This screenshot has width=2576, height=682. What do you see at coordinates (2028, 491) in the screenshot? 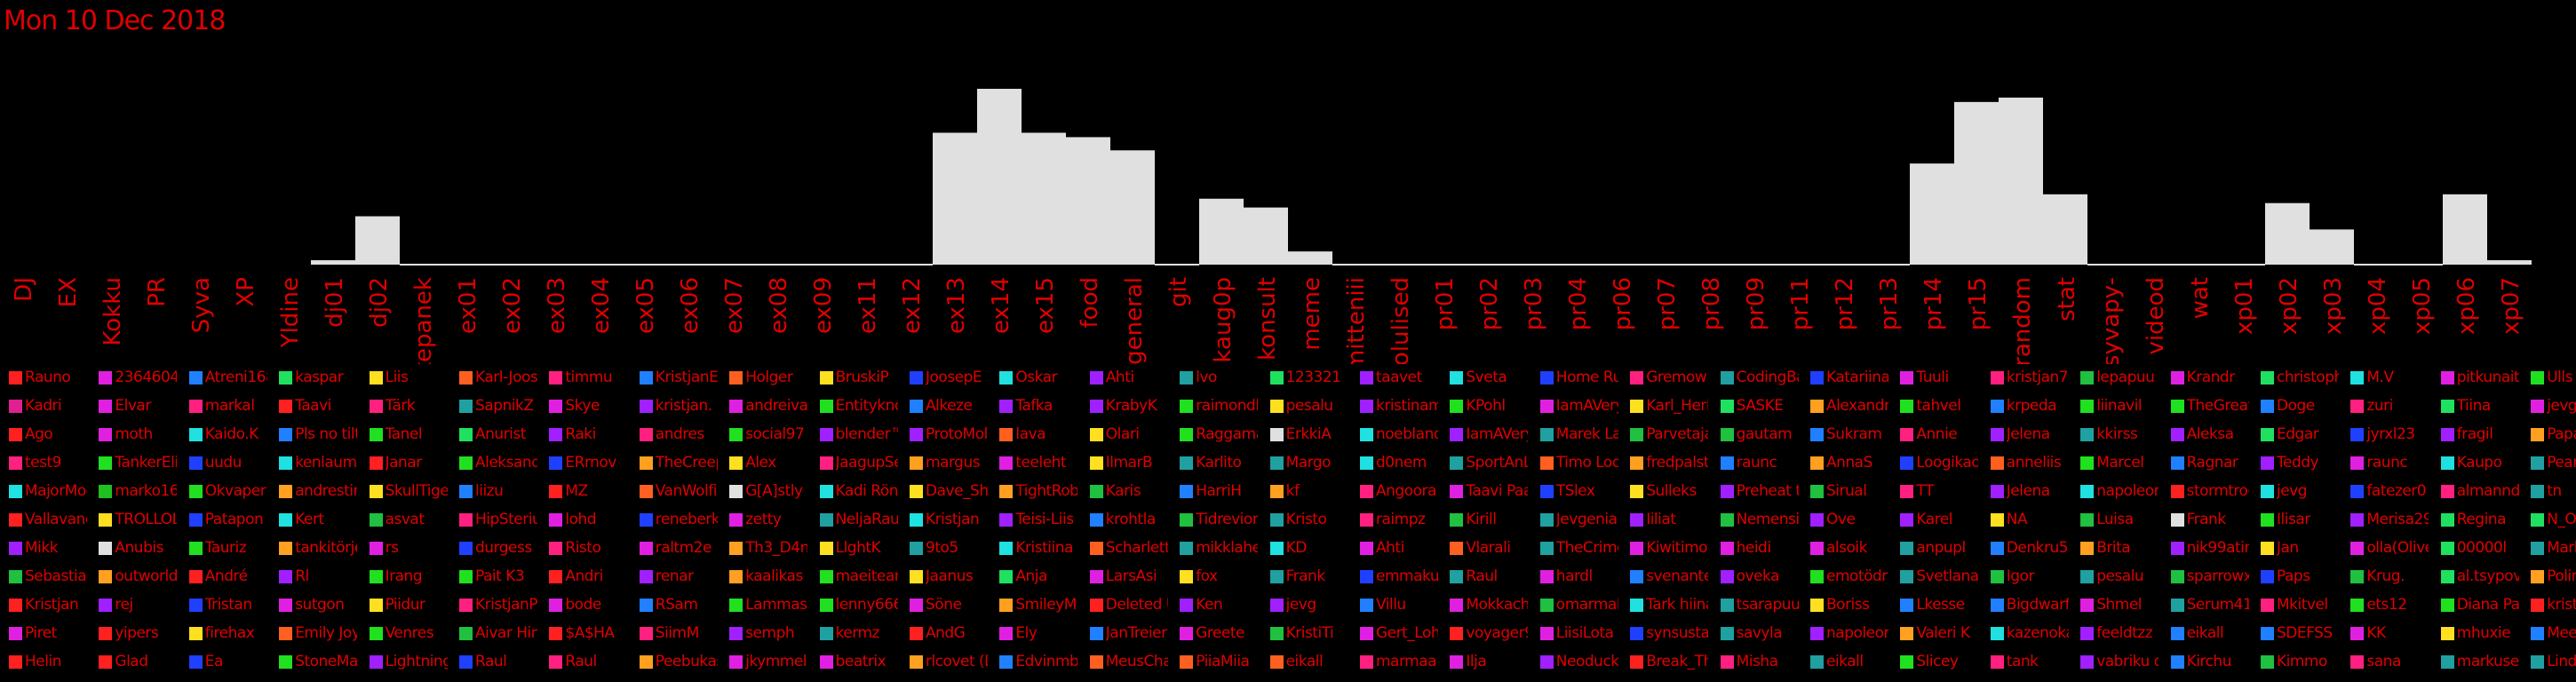
I see `legend-name: Jelena` at bounding box center [2028, 491].